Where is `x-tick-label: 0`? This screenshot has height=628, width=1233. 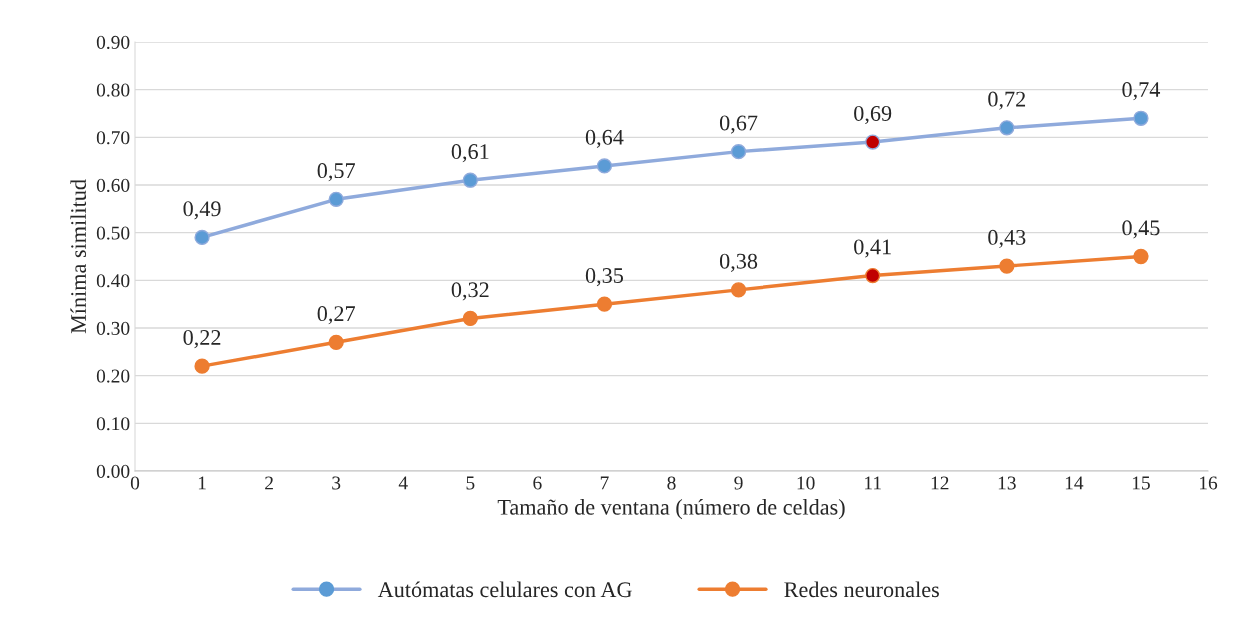
x-tick-label: 0 is located at coordinates (135, 483).